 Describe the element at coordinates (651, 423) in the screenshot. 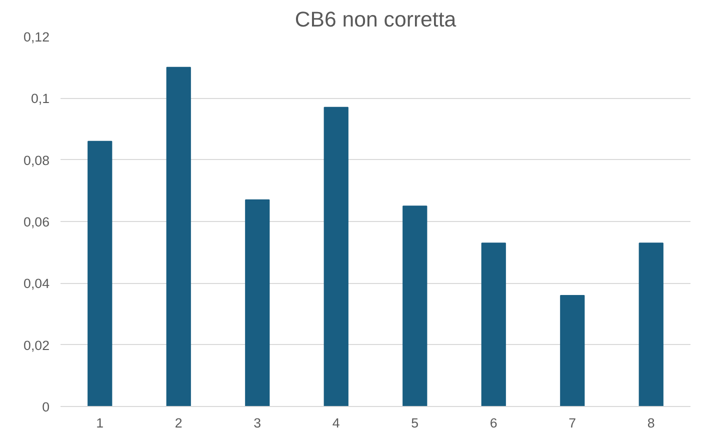

I see `x-tick-label: 8` at that location.